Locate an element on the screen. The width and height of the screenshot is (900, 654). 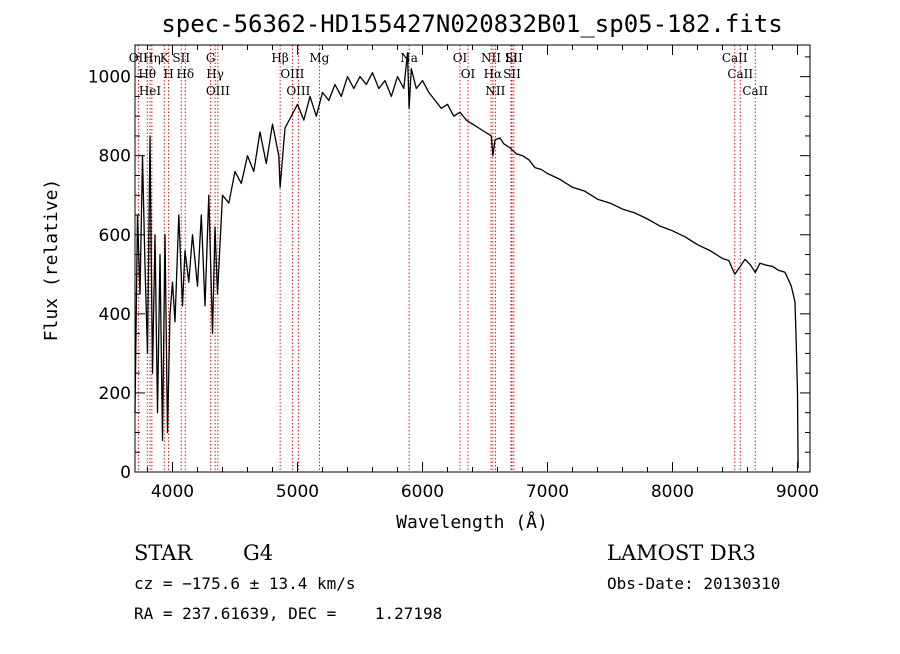
spectral-line-label: G is located at coordinates (211, 58).